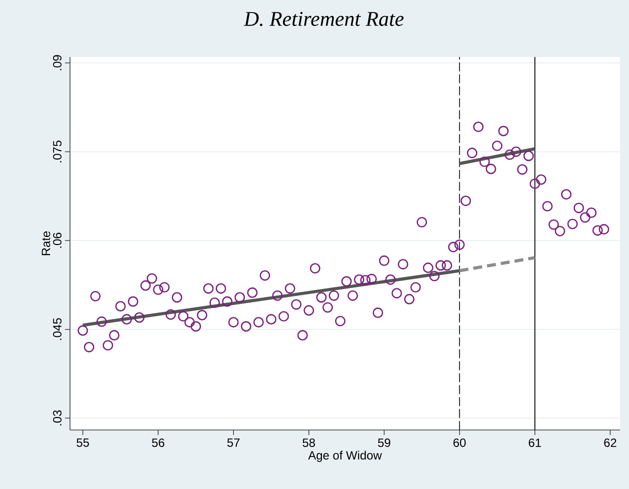 This screenshot has height=489, width=629. I want to click on y-tick-label: .075, so click(57, 151).